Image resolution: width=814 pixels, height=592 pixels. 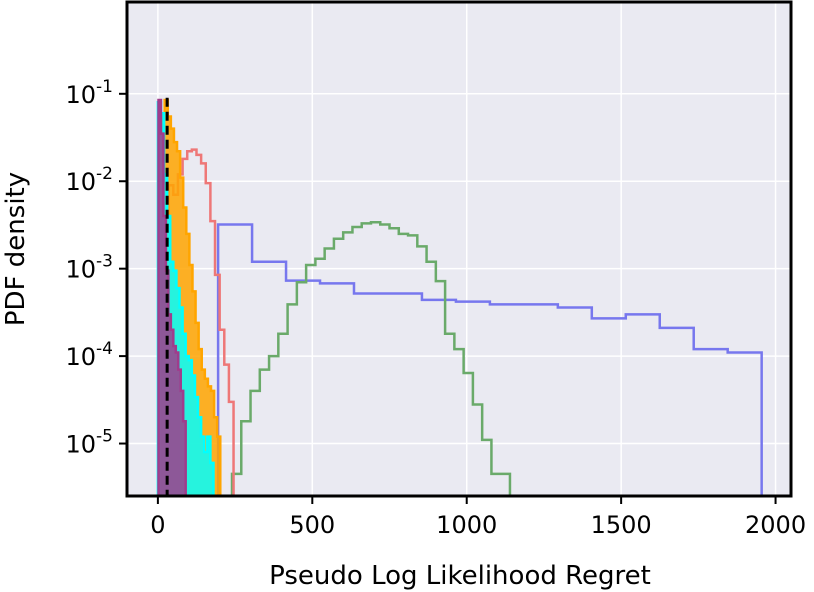 I want to click on x-axis-ticks: 0 500 1000 1500 2000, so click(x=478, y=517).